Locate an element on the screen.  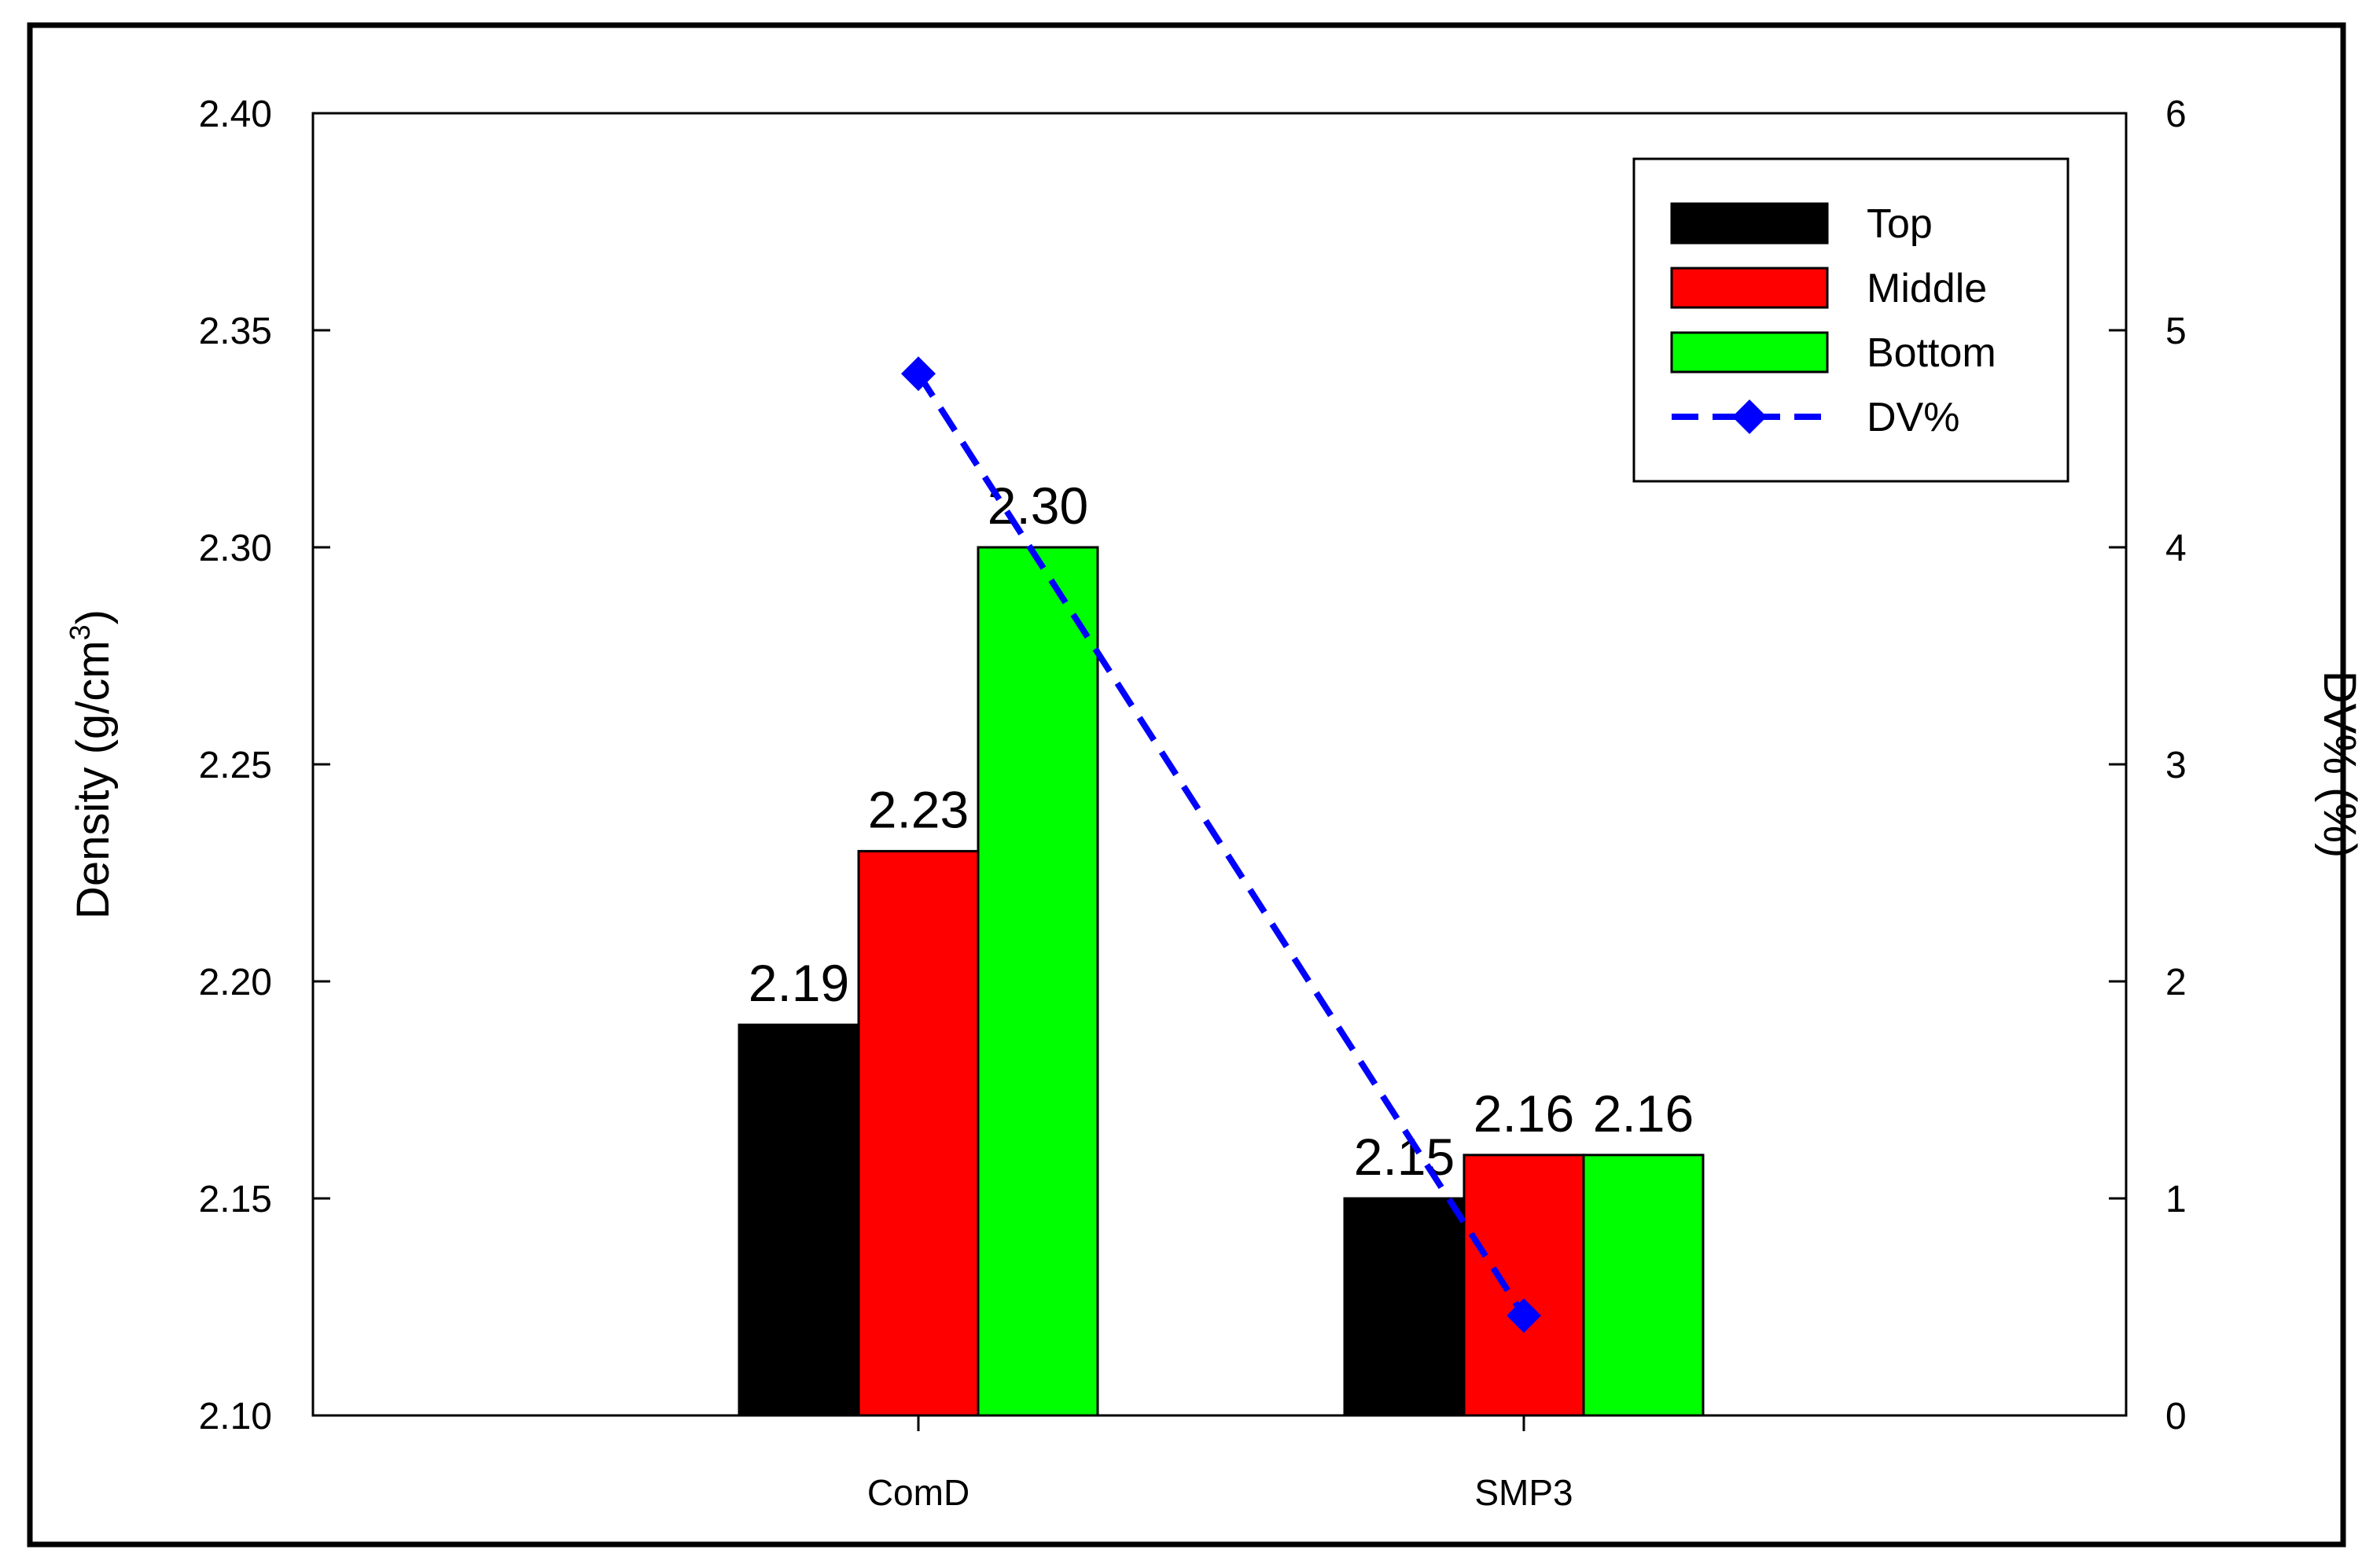
legend-label: Bottom is located at coordinates (1931, 353).